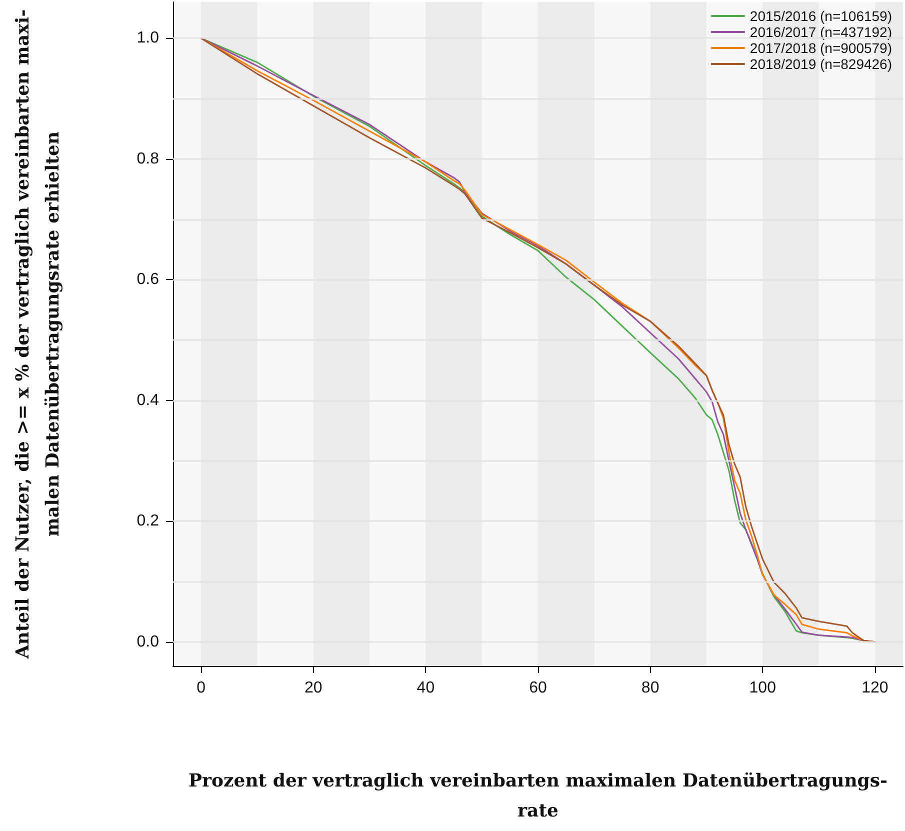  What do you see at coordinates (148, 400) in the screenshot?
I see `y-tick-label: 0.4` at bounding box center [148, 400].